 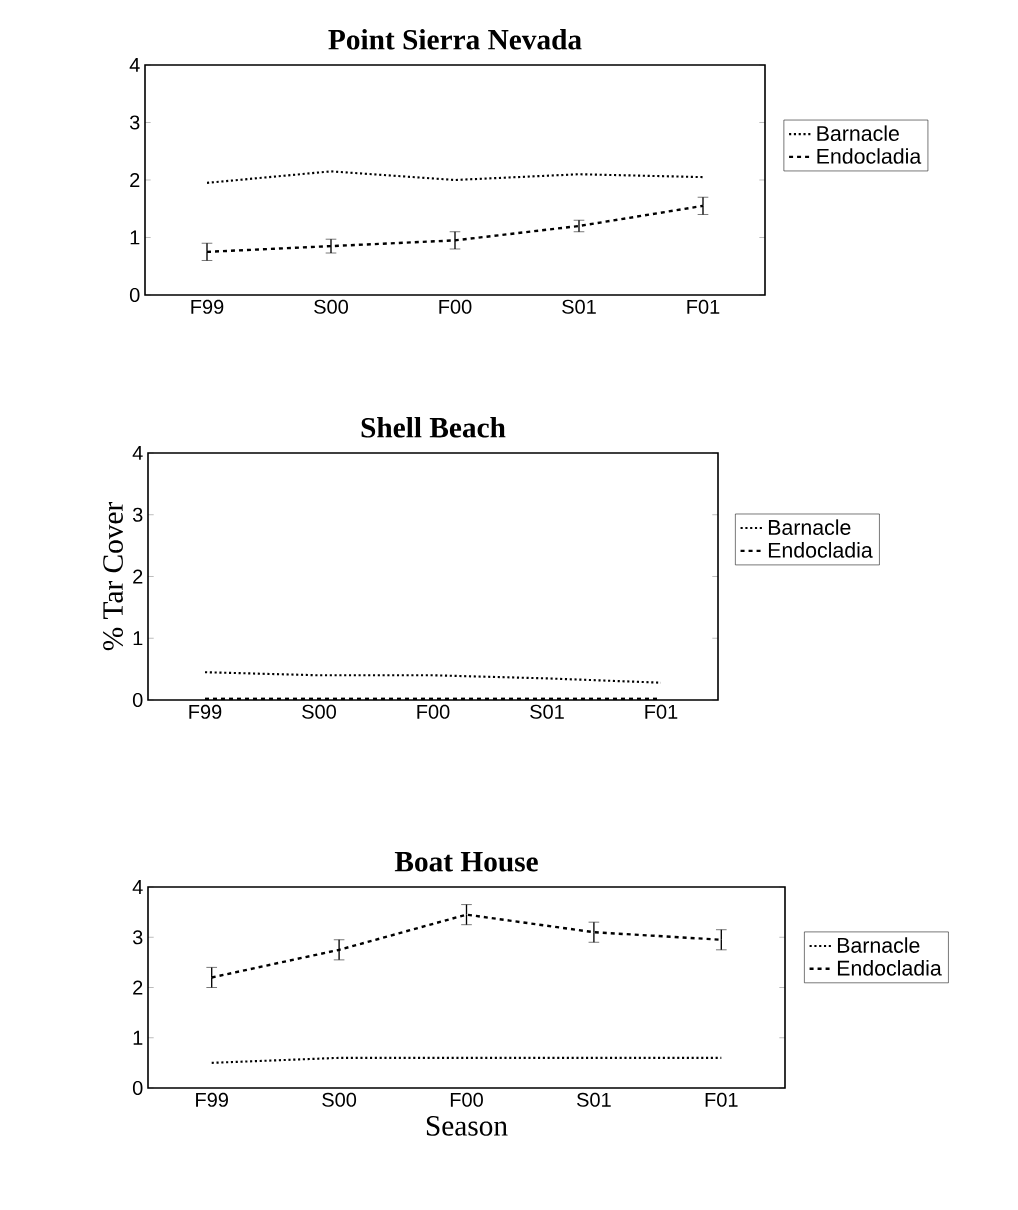 I want to click on chart-title: Boat House, so click(x=466, y=862).